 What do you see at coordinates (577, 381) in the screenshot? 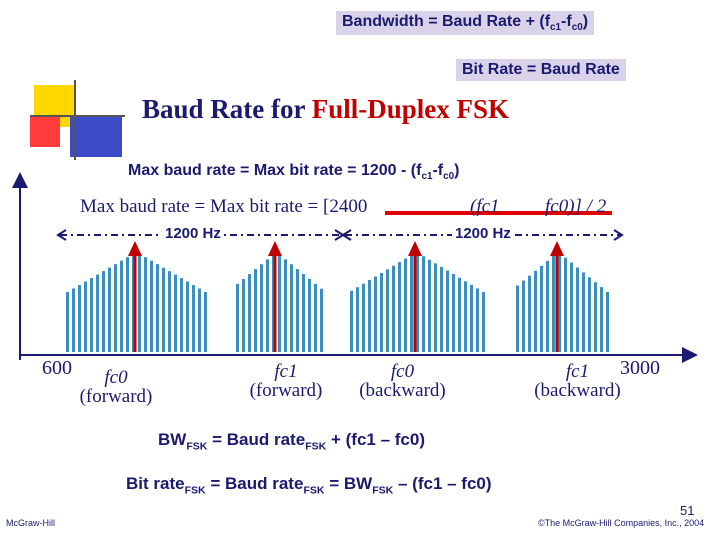
I see `carrier-label-fc1-backward: fc1 (backward)` at bounding box center [577, 381].